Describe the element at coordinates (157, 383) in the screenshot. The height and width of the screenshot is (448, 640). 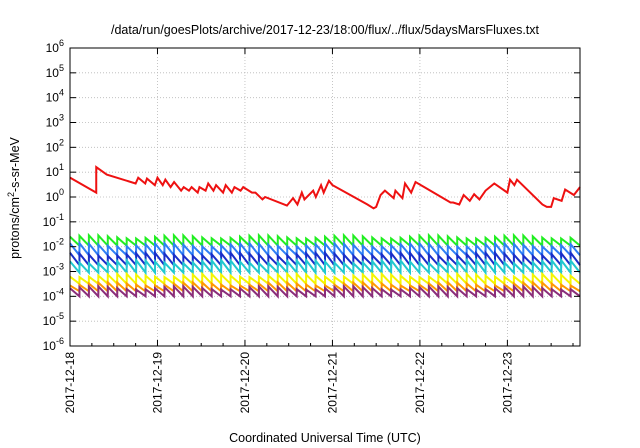
I see `x-tick-label: 2017-12-19` at that location.